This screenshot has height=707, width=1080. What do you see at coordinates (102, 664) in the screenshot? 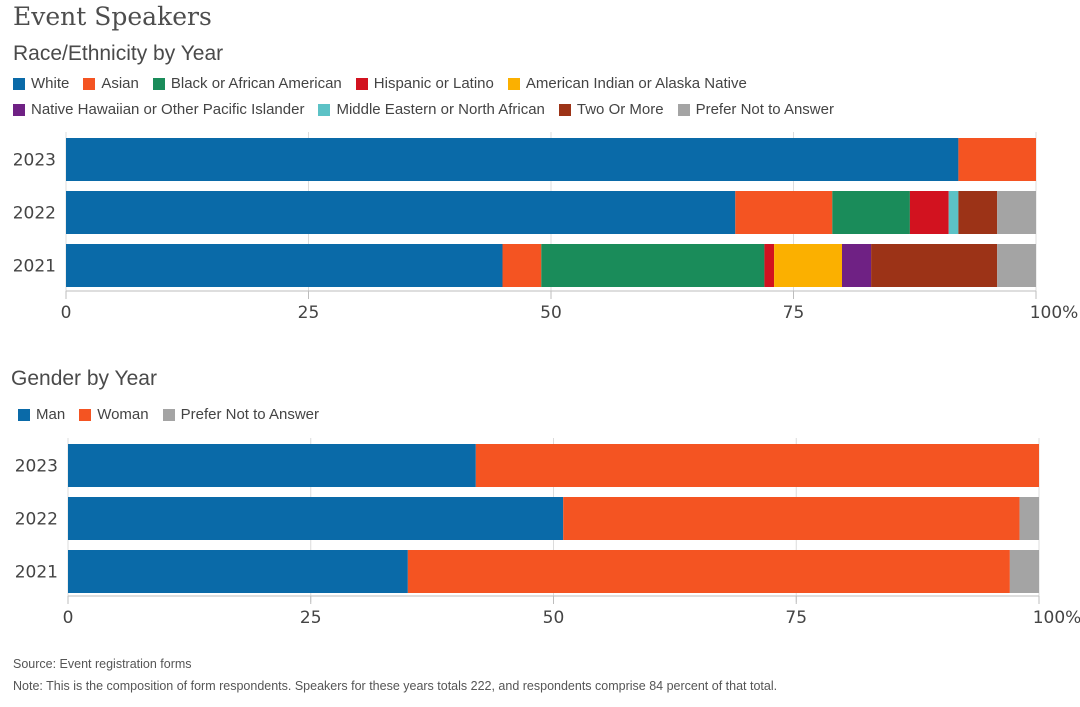
I see `source-note: Source: Event registration forms` at bounding box center [102, 664].